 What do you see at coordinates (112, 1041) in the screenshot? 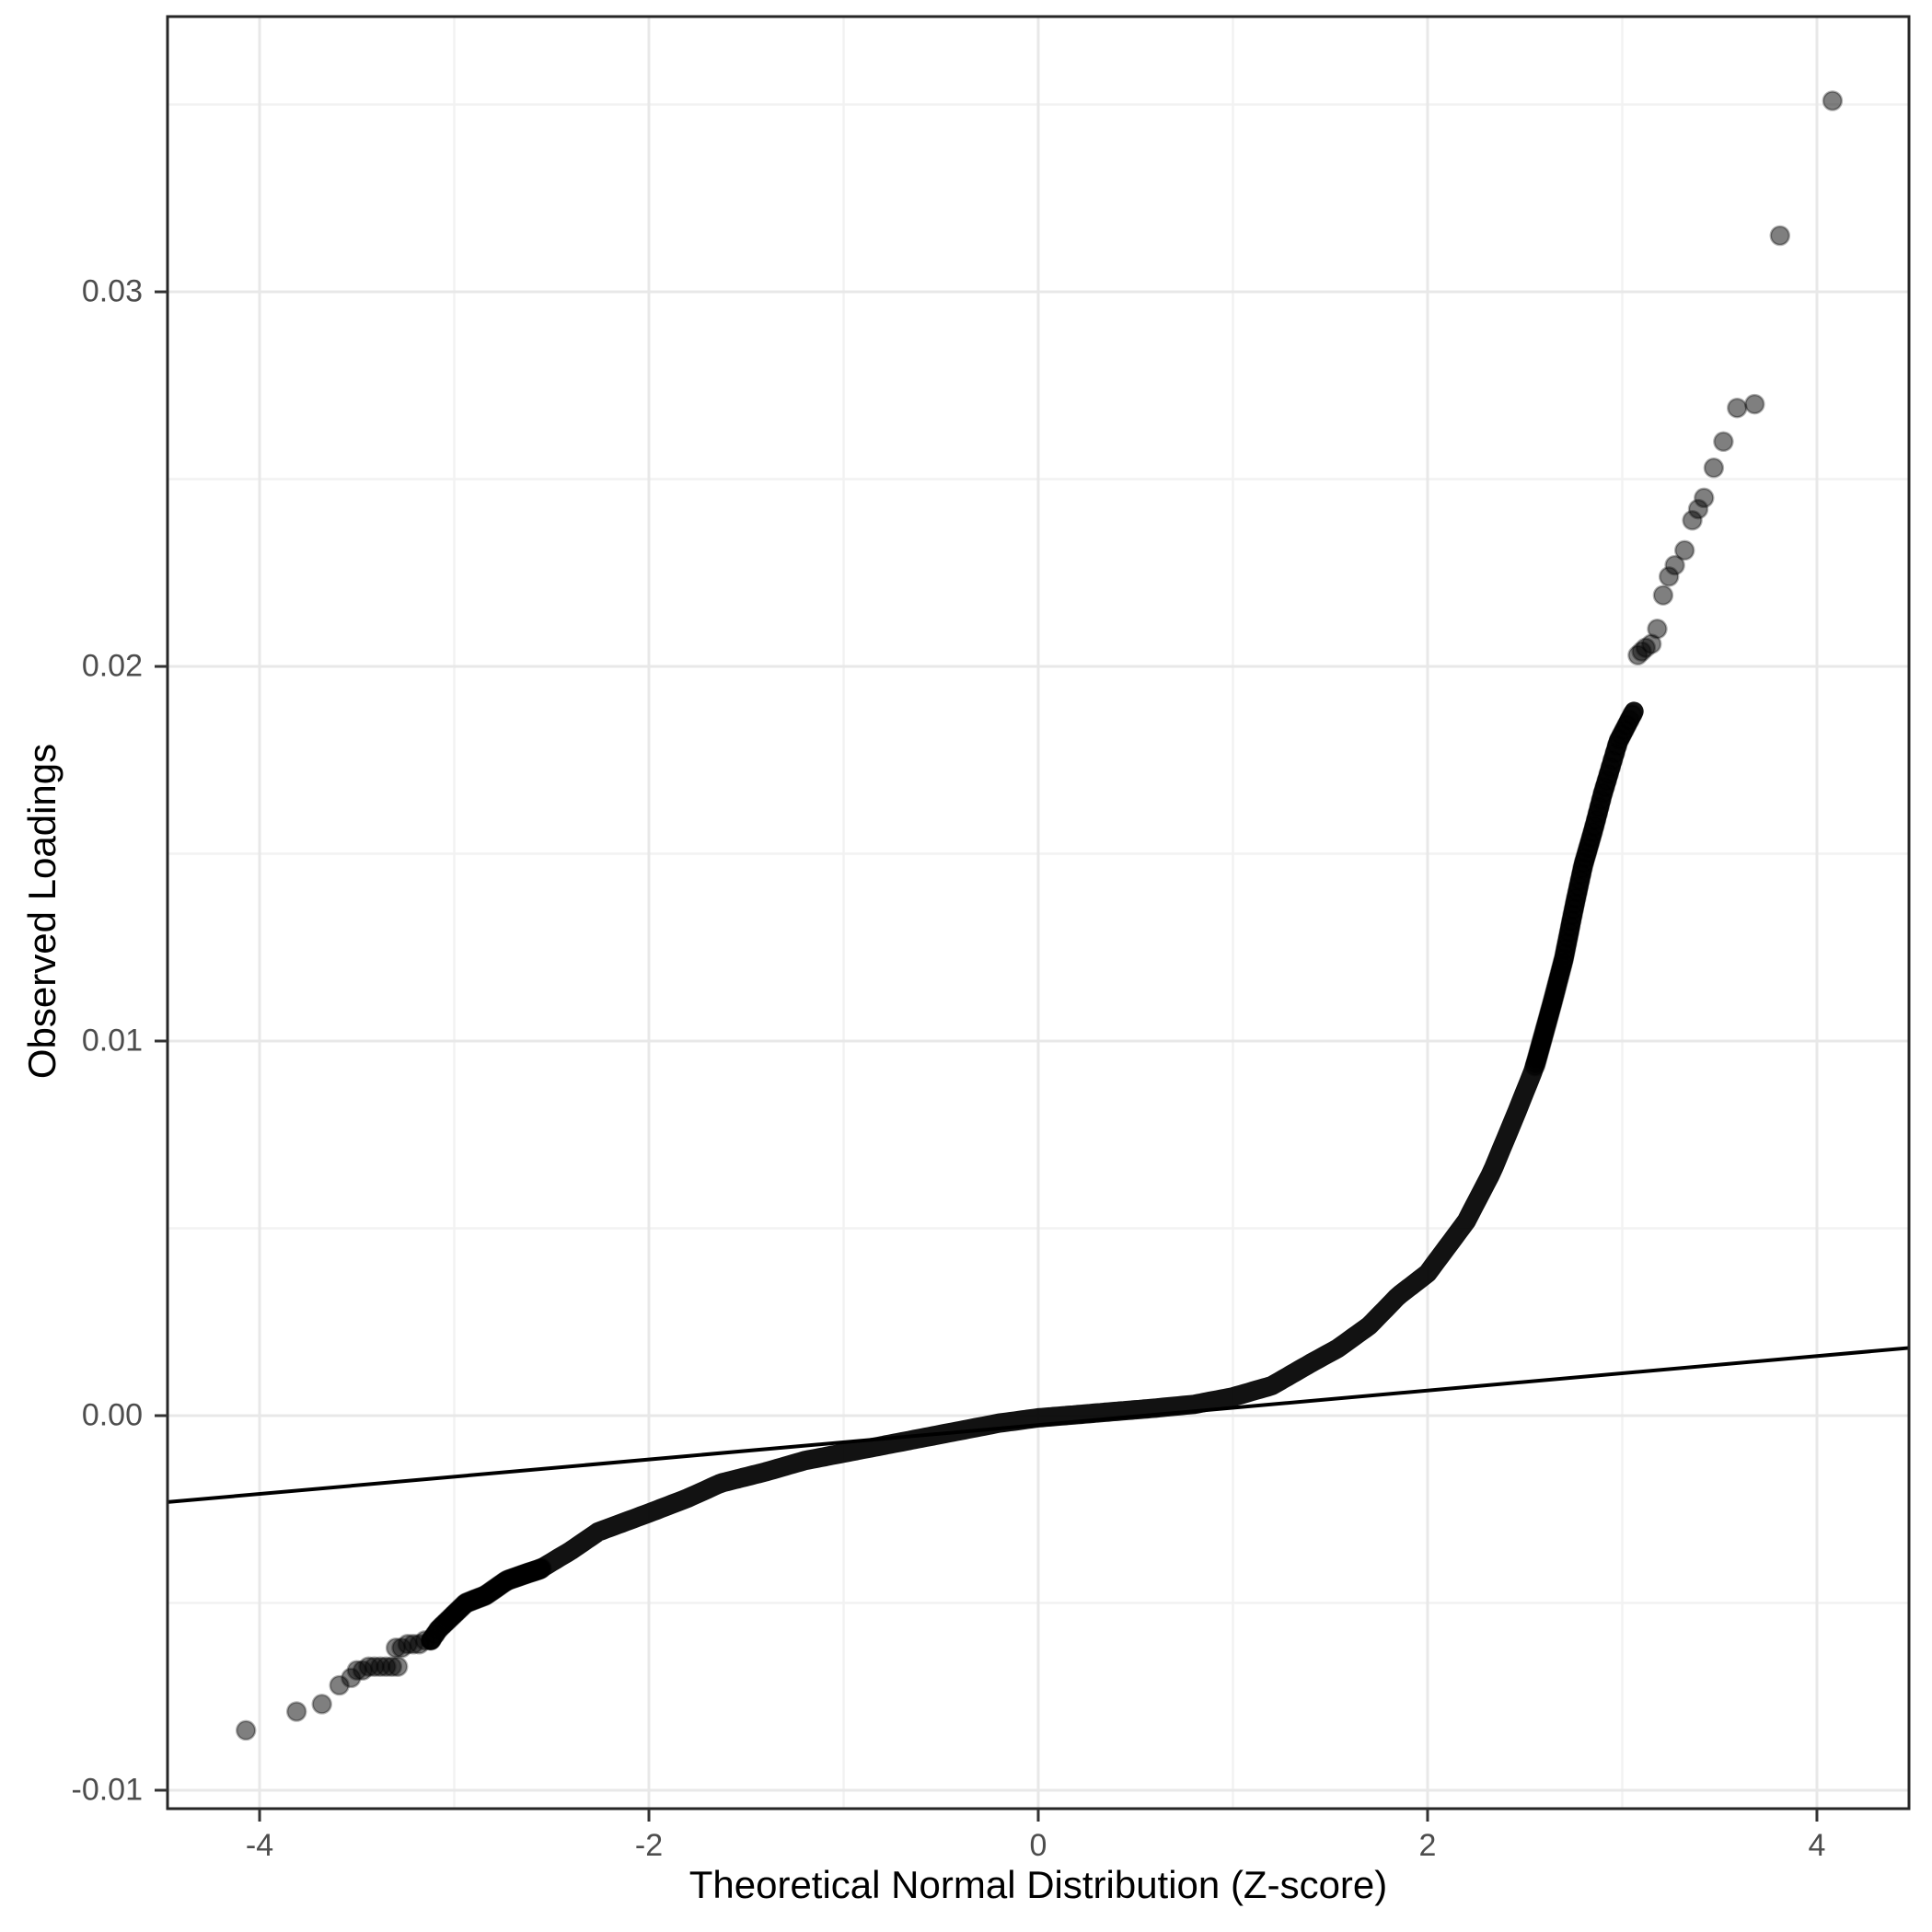
I see `y-tick-label: 0.01` at bounding box center [112, 1041].